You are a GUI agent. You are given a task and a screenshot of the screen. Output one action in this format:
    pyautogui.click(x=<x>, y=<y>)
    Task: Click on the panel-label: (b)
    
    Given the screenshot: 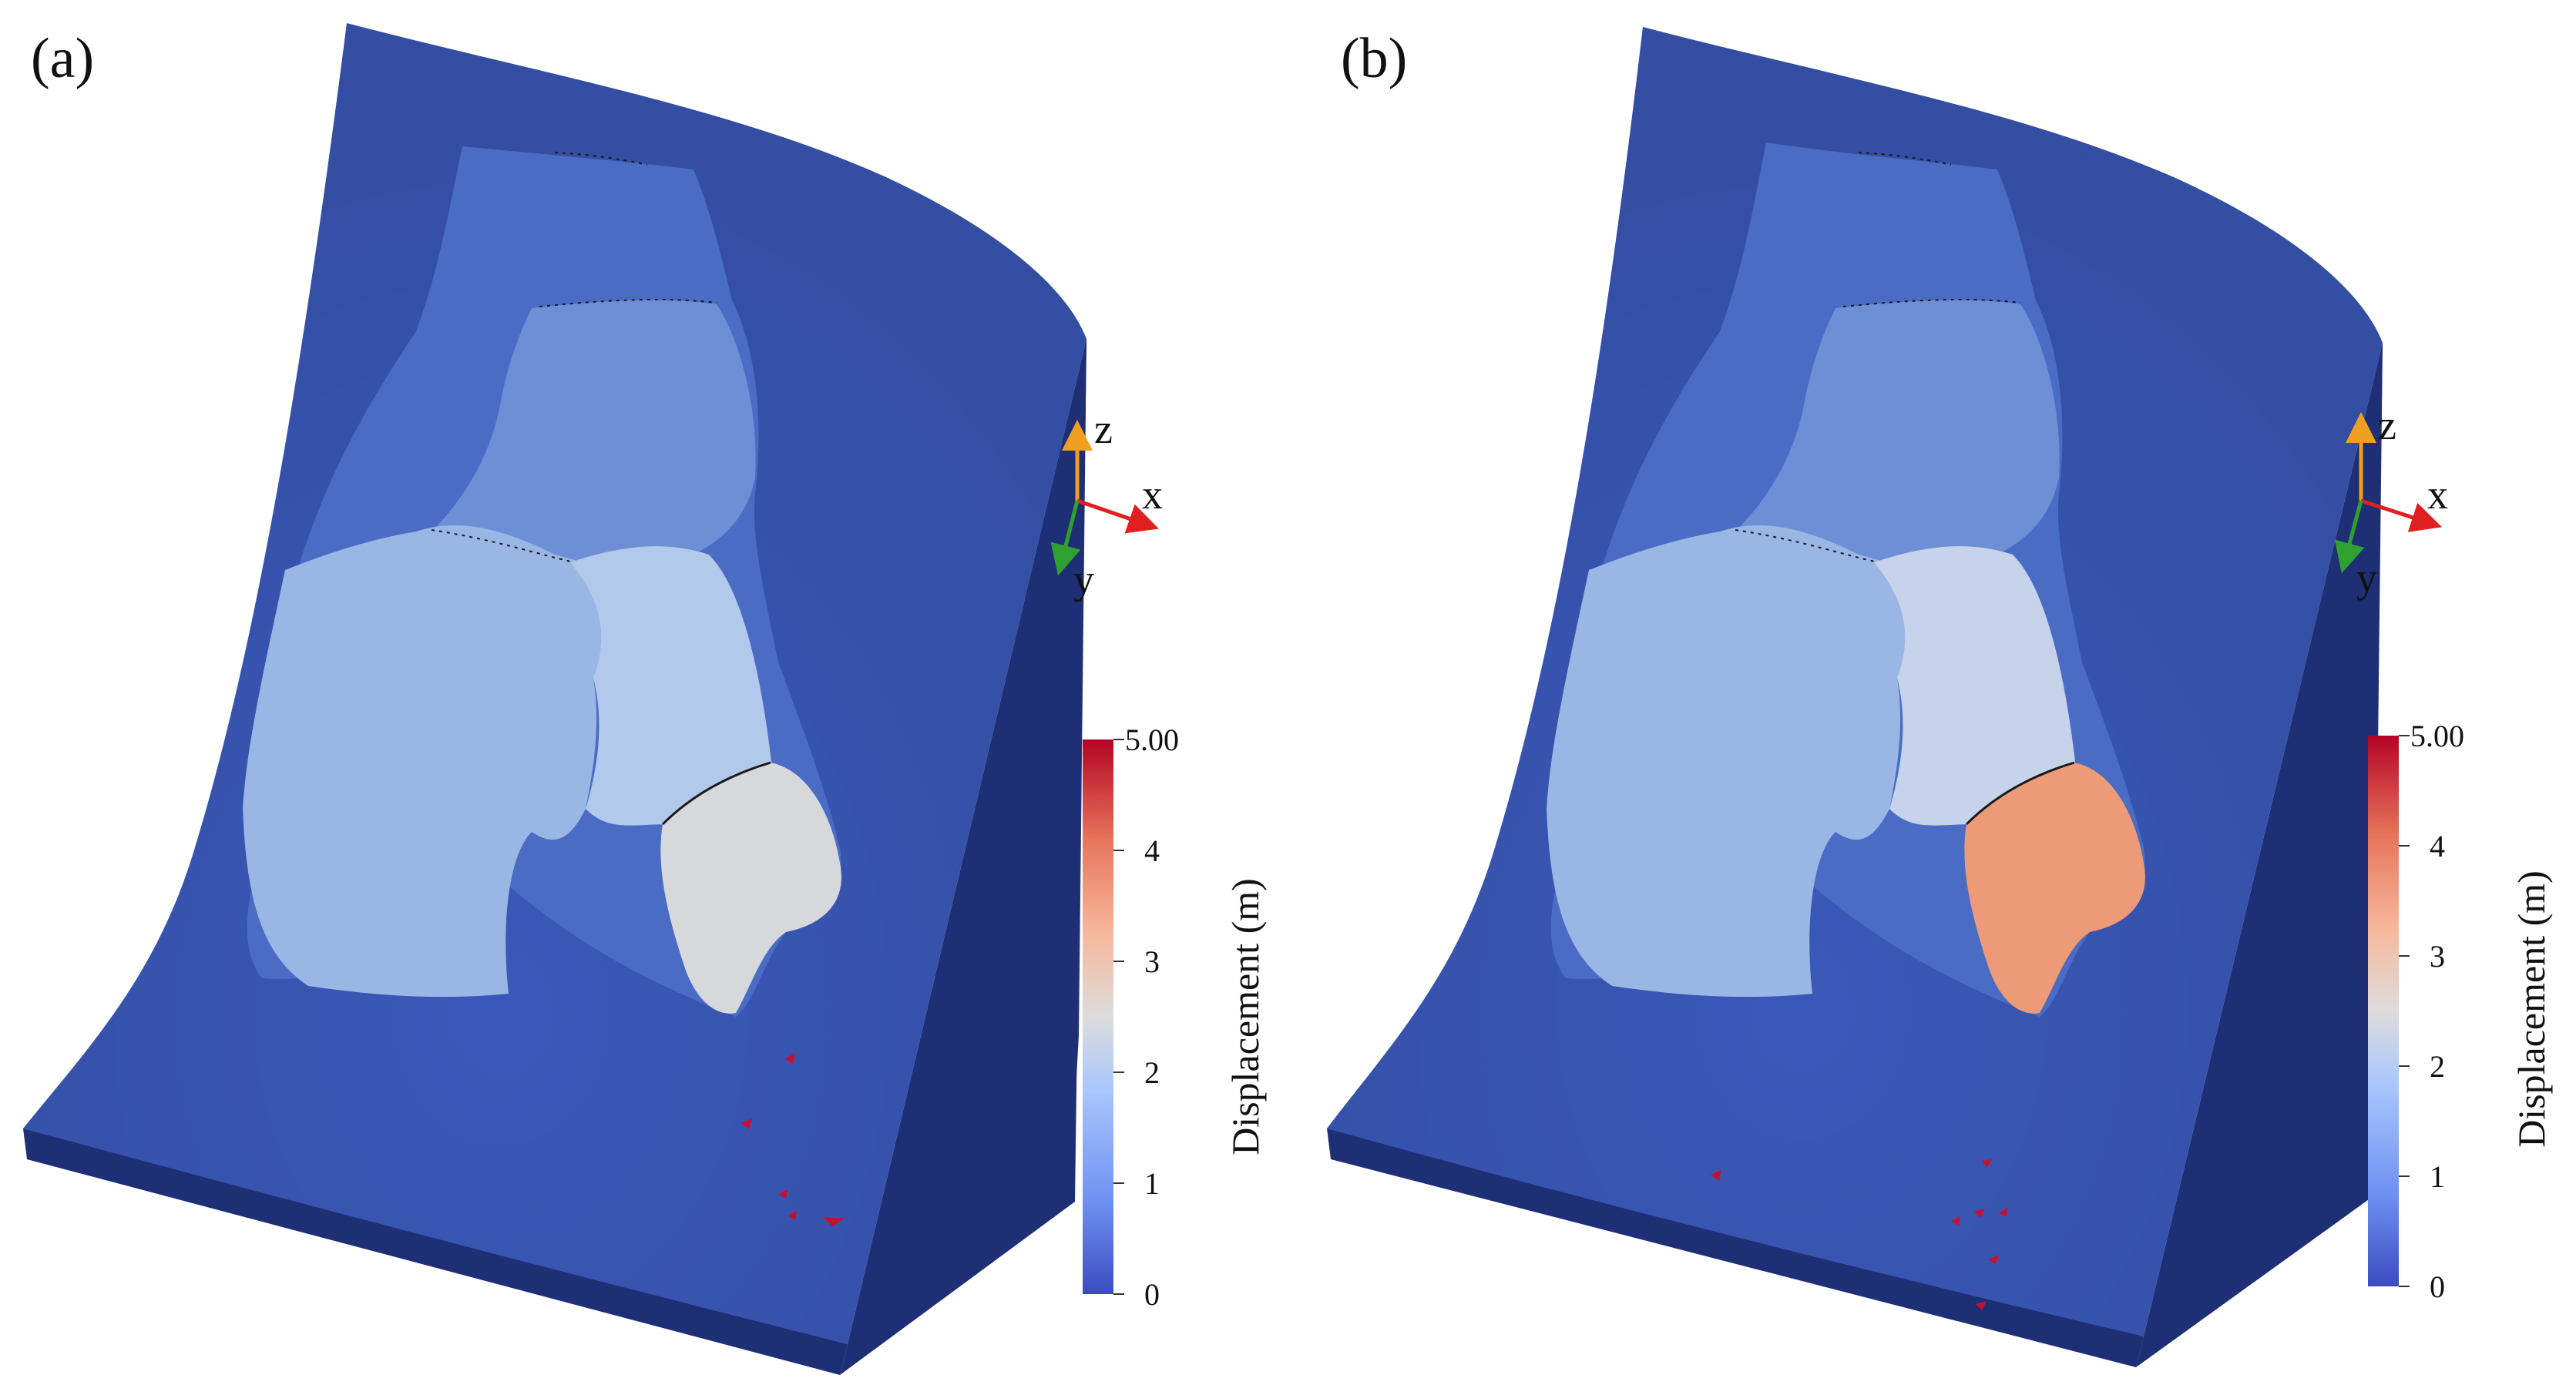 What is the action you would take?
    pyautogui.click(x=1374, y=58)
    